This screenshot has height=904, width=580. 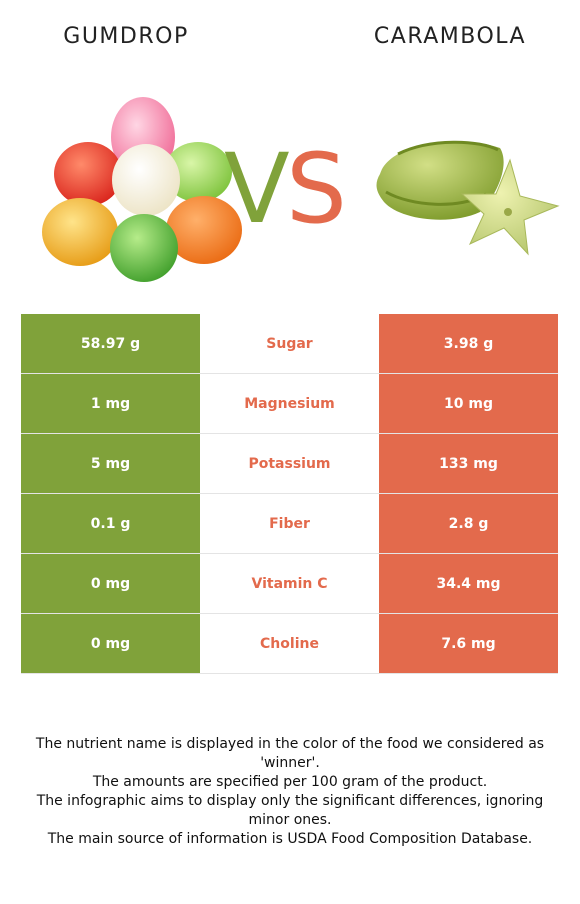 I want to click on table-row: 58.97 g Sugar 3.98 g, so click(x=289, y=344).